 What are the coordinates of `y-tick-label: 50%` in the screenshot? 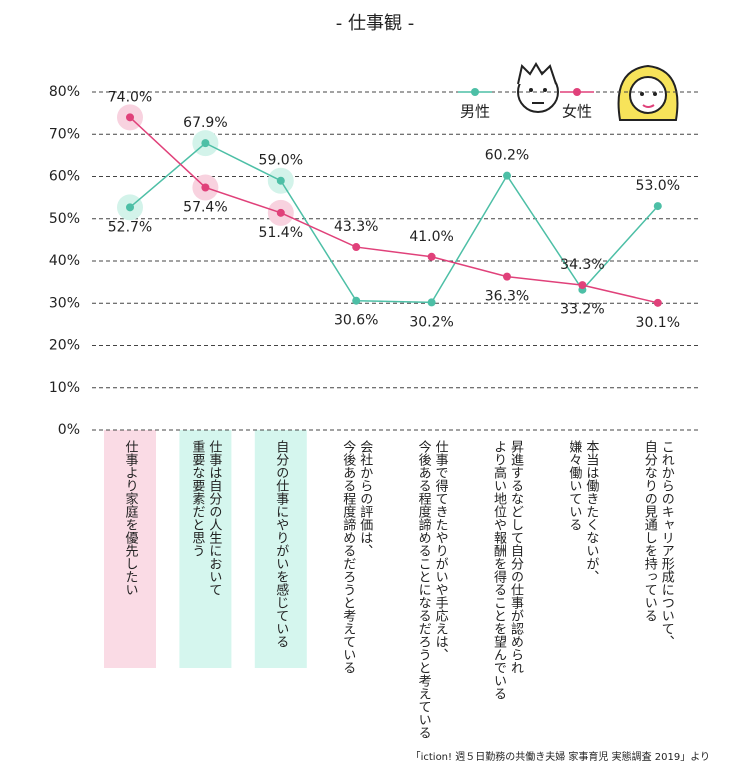 It's located at (64, 219).